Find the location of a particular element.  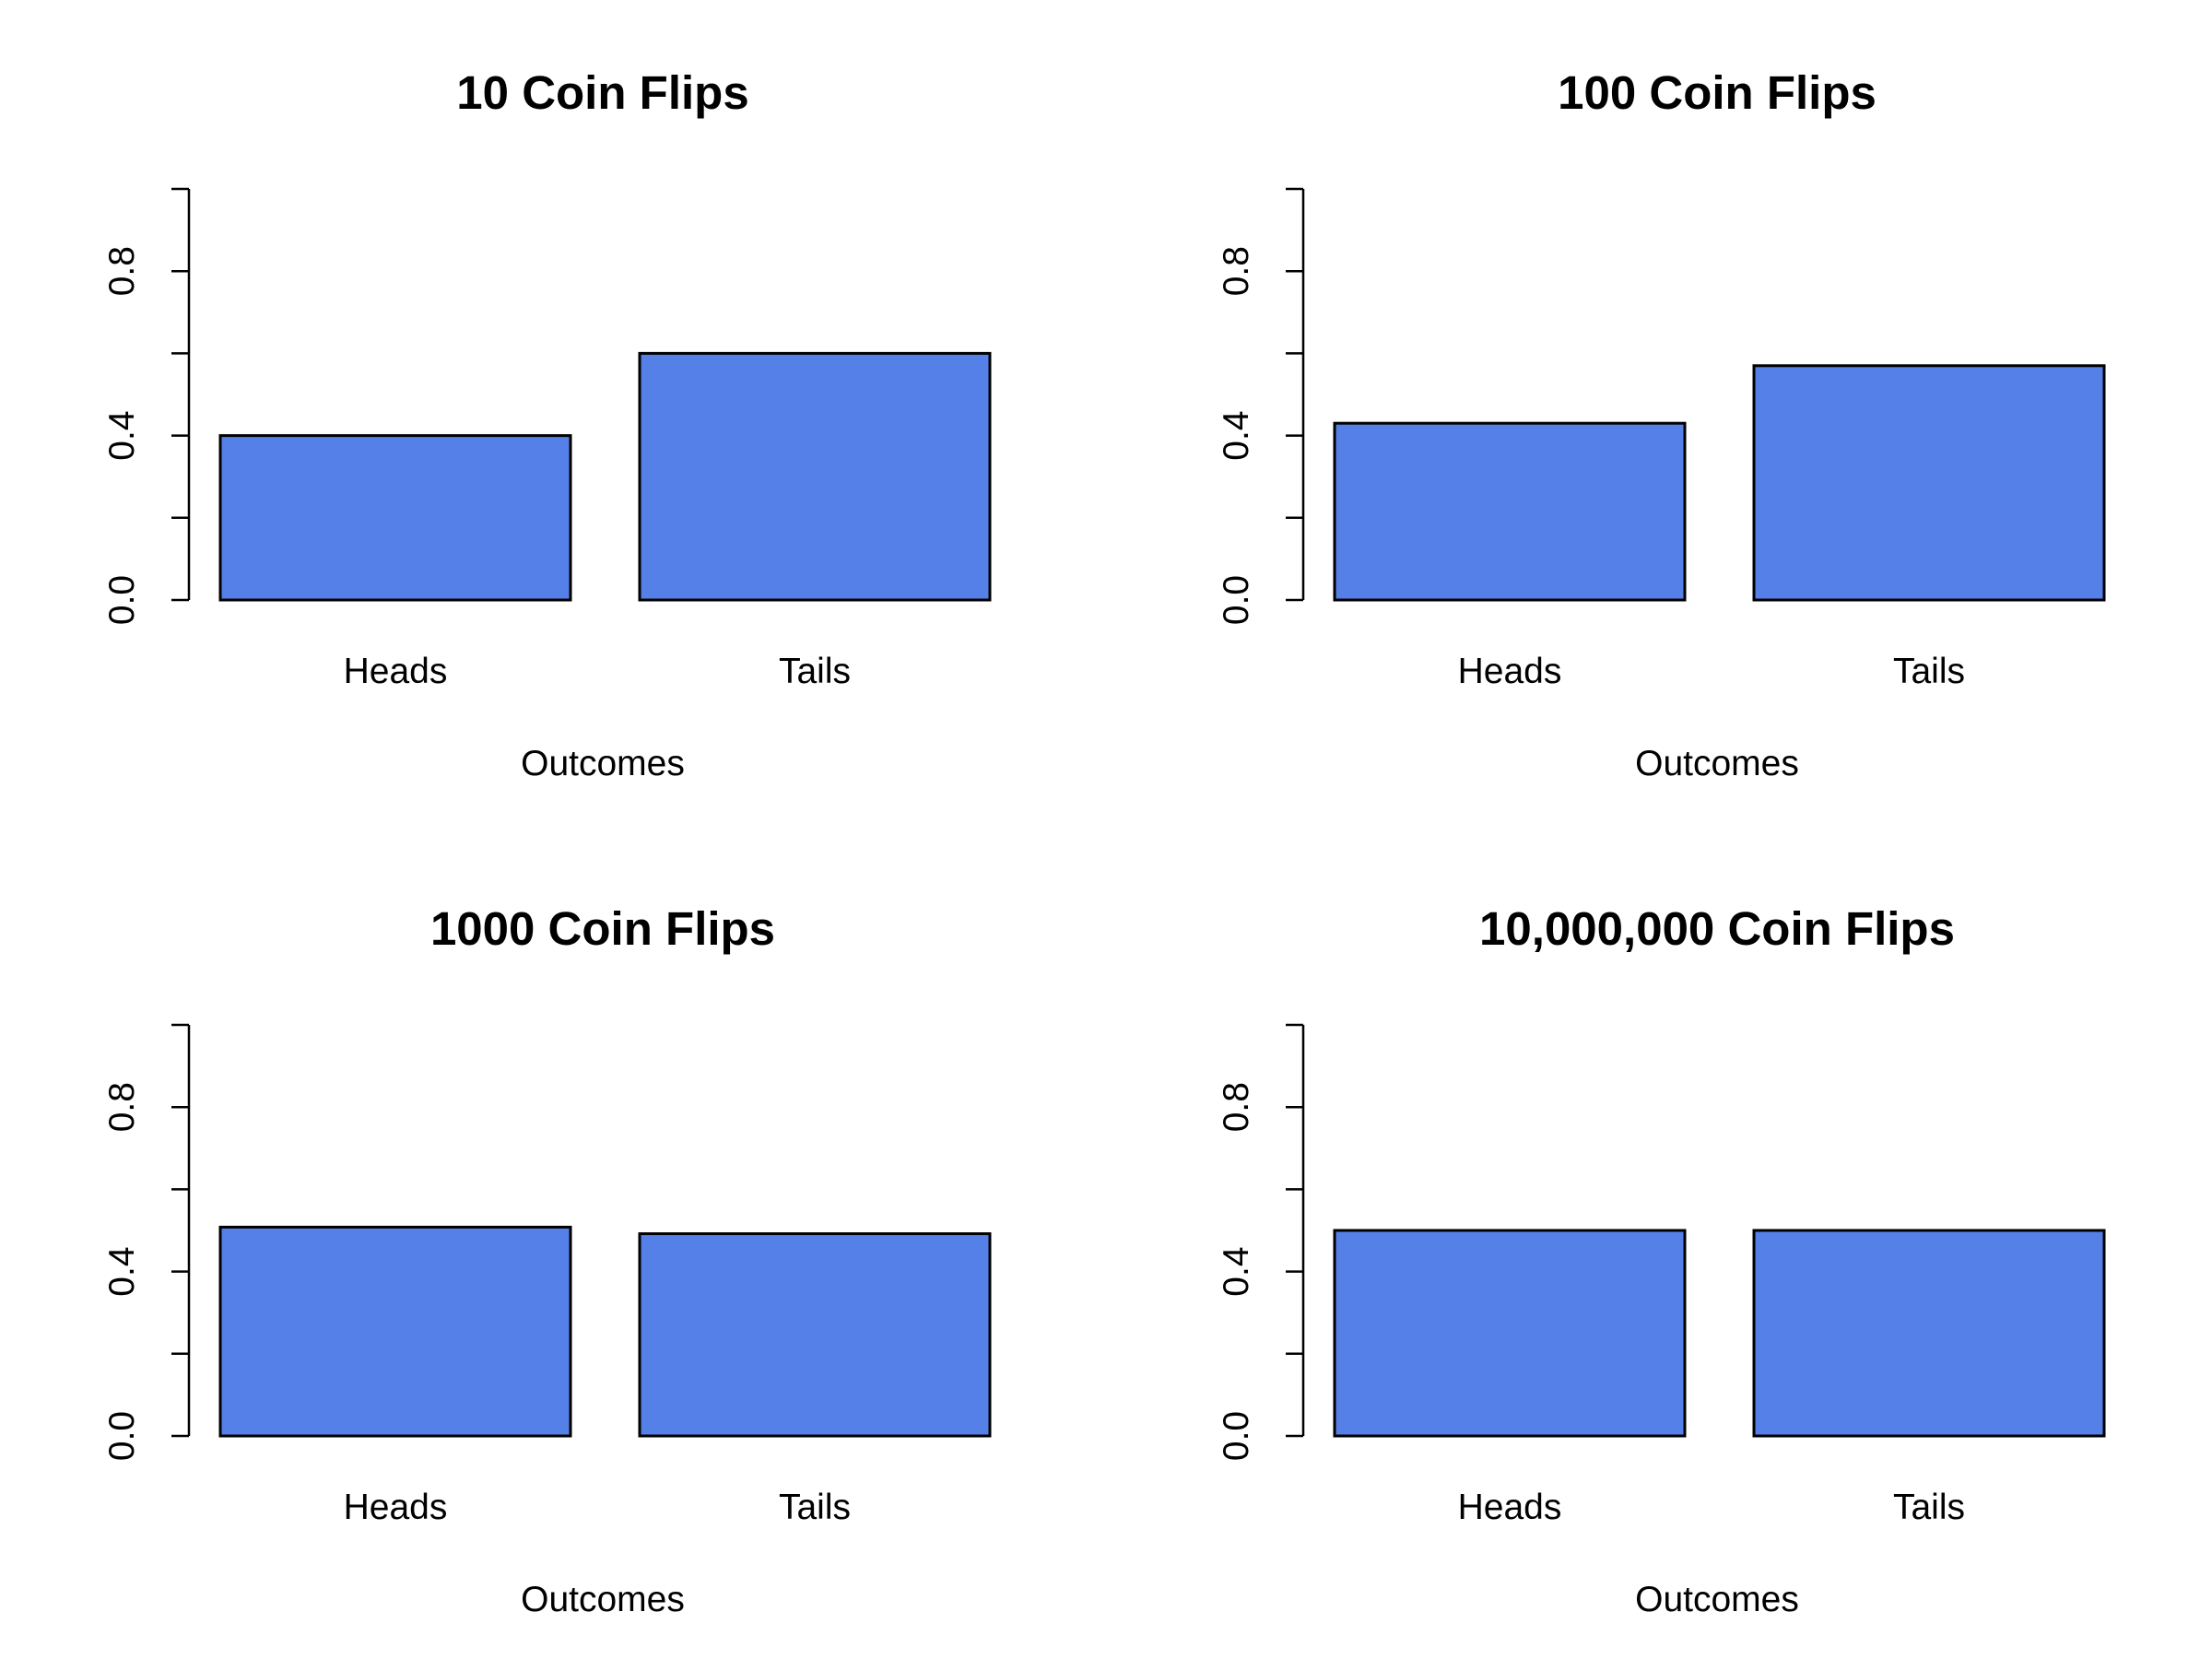

panel-title: 100 Coin Flips is located at coordinates (1717, 92).